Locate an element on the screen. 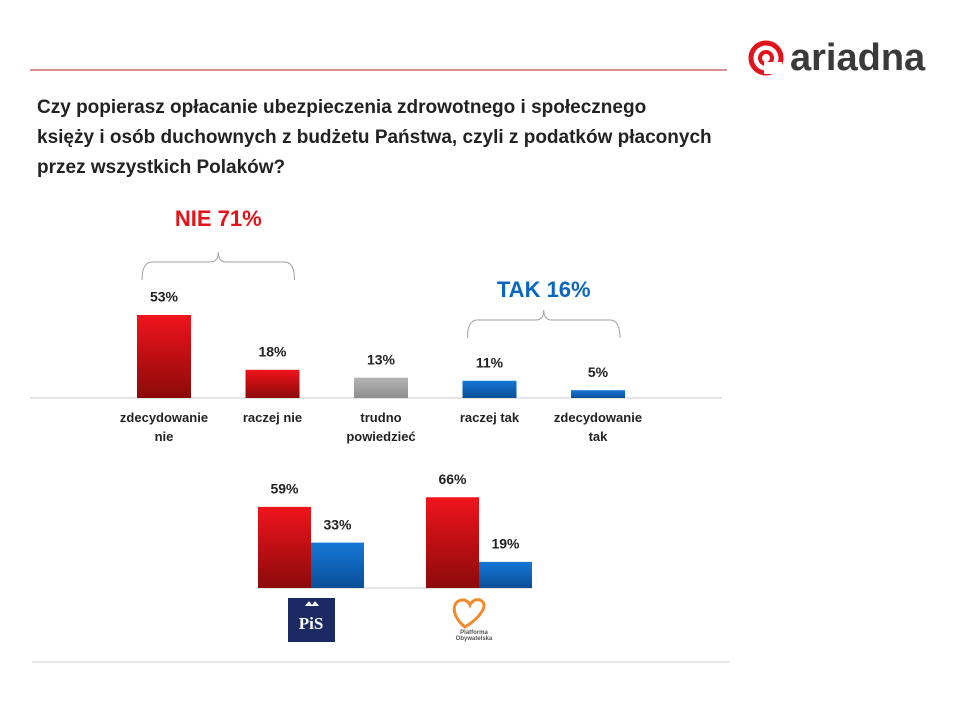 The image size is (960, 720). category-label: zdecydowanie nie is located at coordinates (164, 427).